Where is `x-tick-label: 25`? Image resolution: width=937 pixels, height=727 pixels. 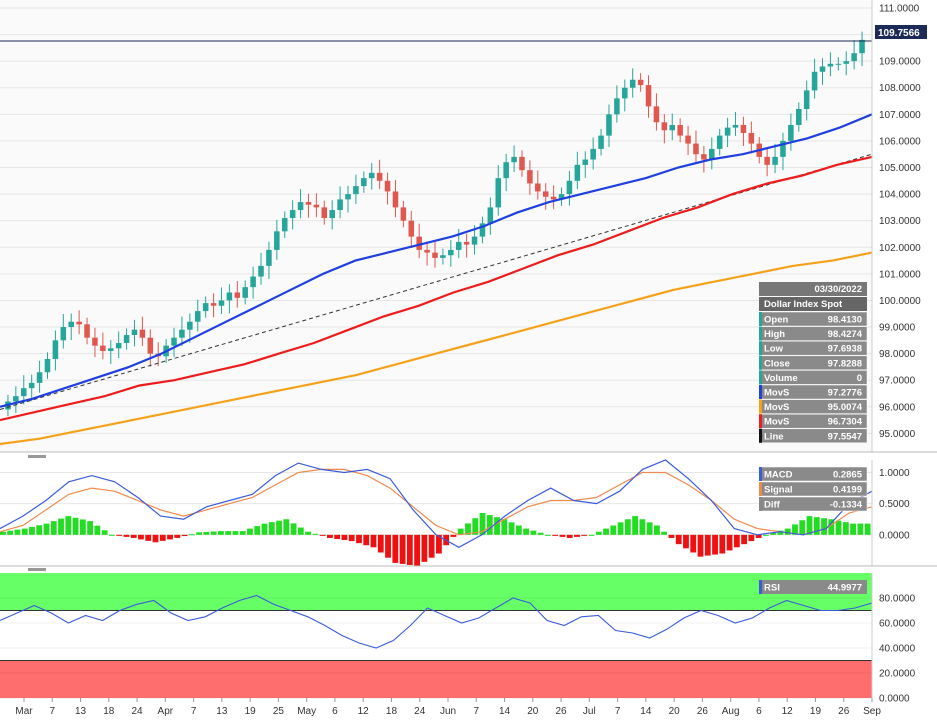
x-tick-label: 25 is located at coordinates (279, 711).